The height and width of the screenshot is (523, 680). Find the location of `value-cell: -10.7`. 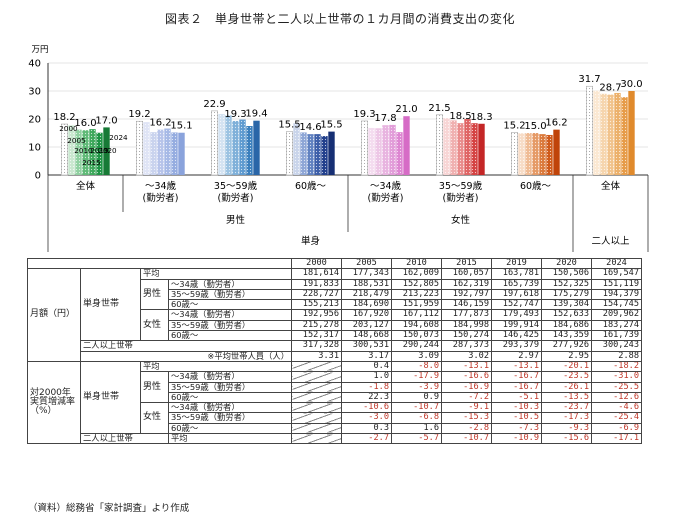

value-cell: -10.7 is located at coordinates (416, 408).